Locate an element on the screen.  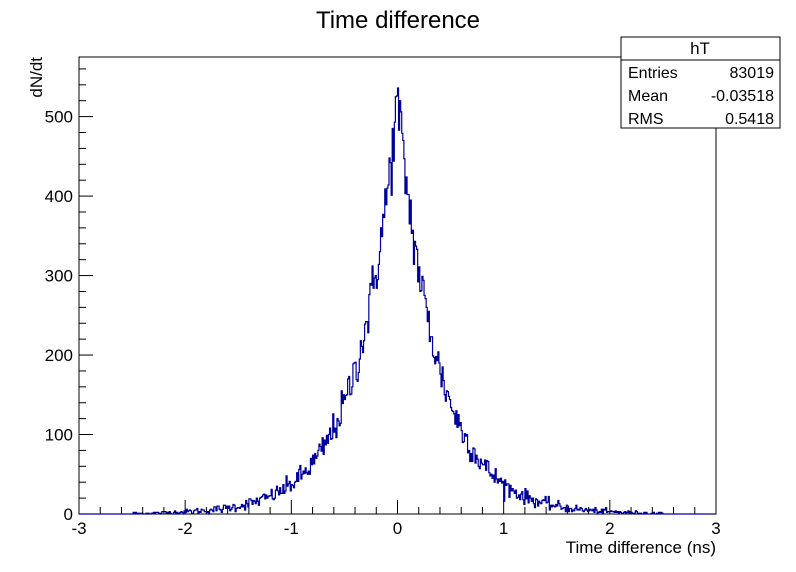
y-axis-tick-labels: 0 100 200 300 400 500 is located at coordinates (59, 316).